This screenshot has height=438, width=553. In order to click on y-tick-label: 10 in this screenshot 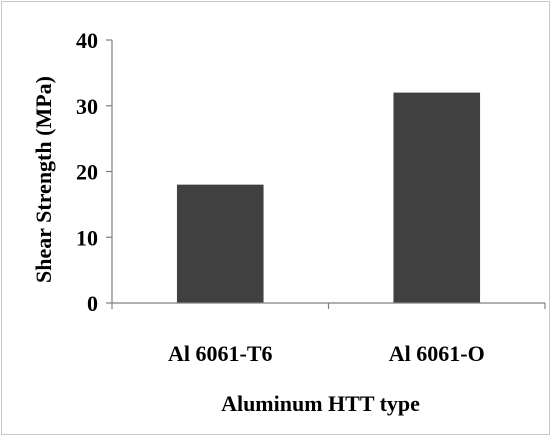, I will do `click(87, 237)`.